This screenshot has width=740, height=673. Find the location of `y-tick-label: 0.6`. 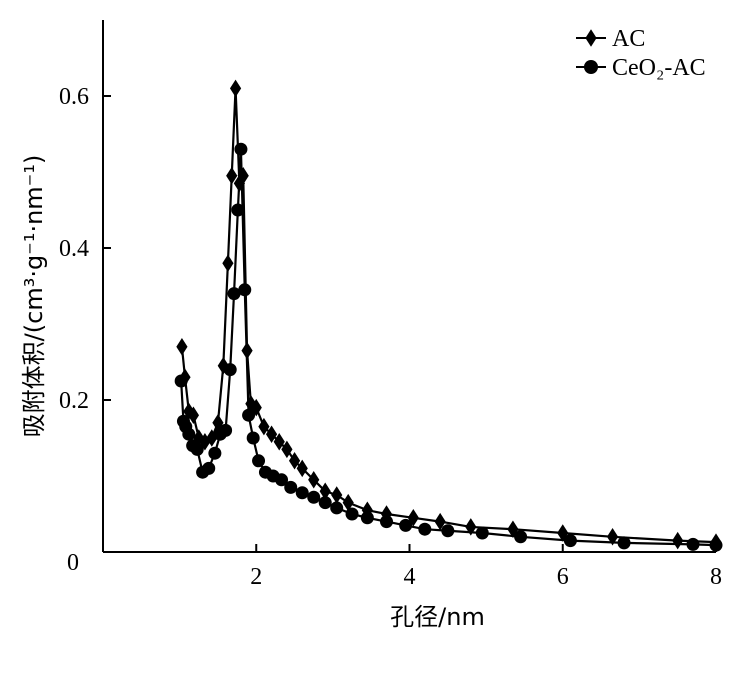

y-tick-label: 0.6 is located at coordinates (74, 97).